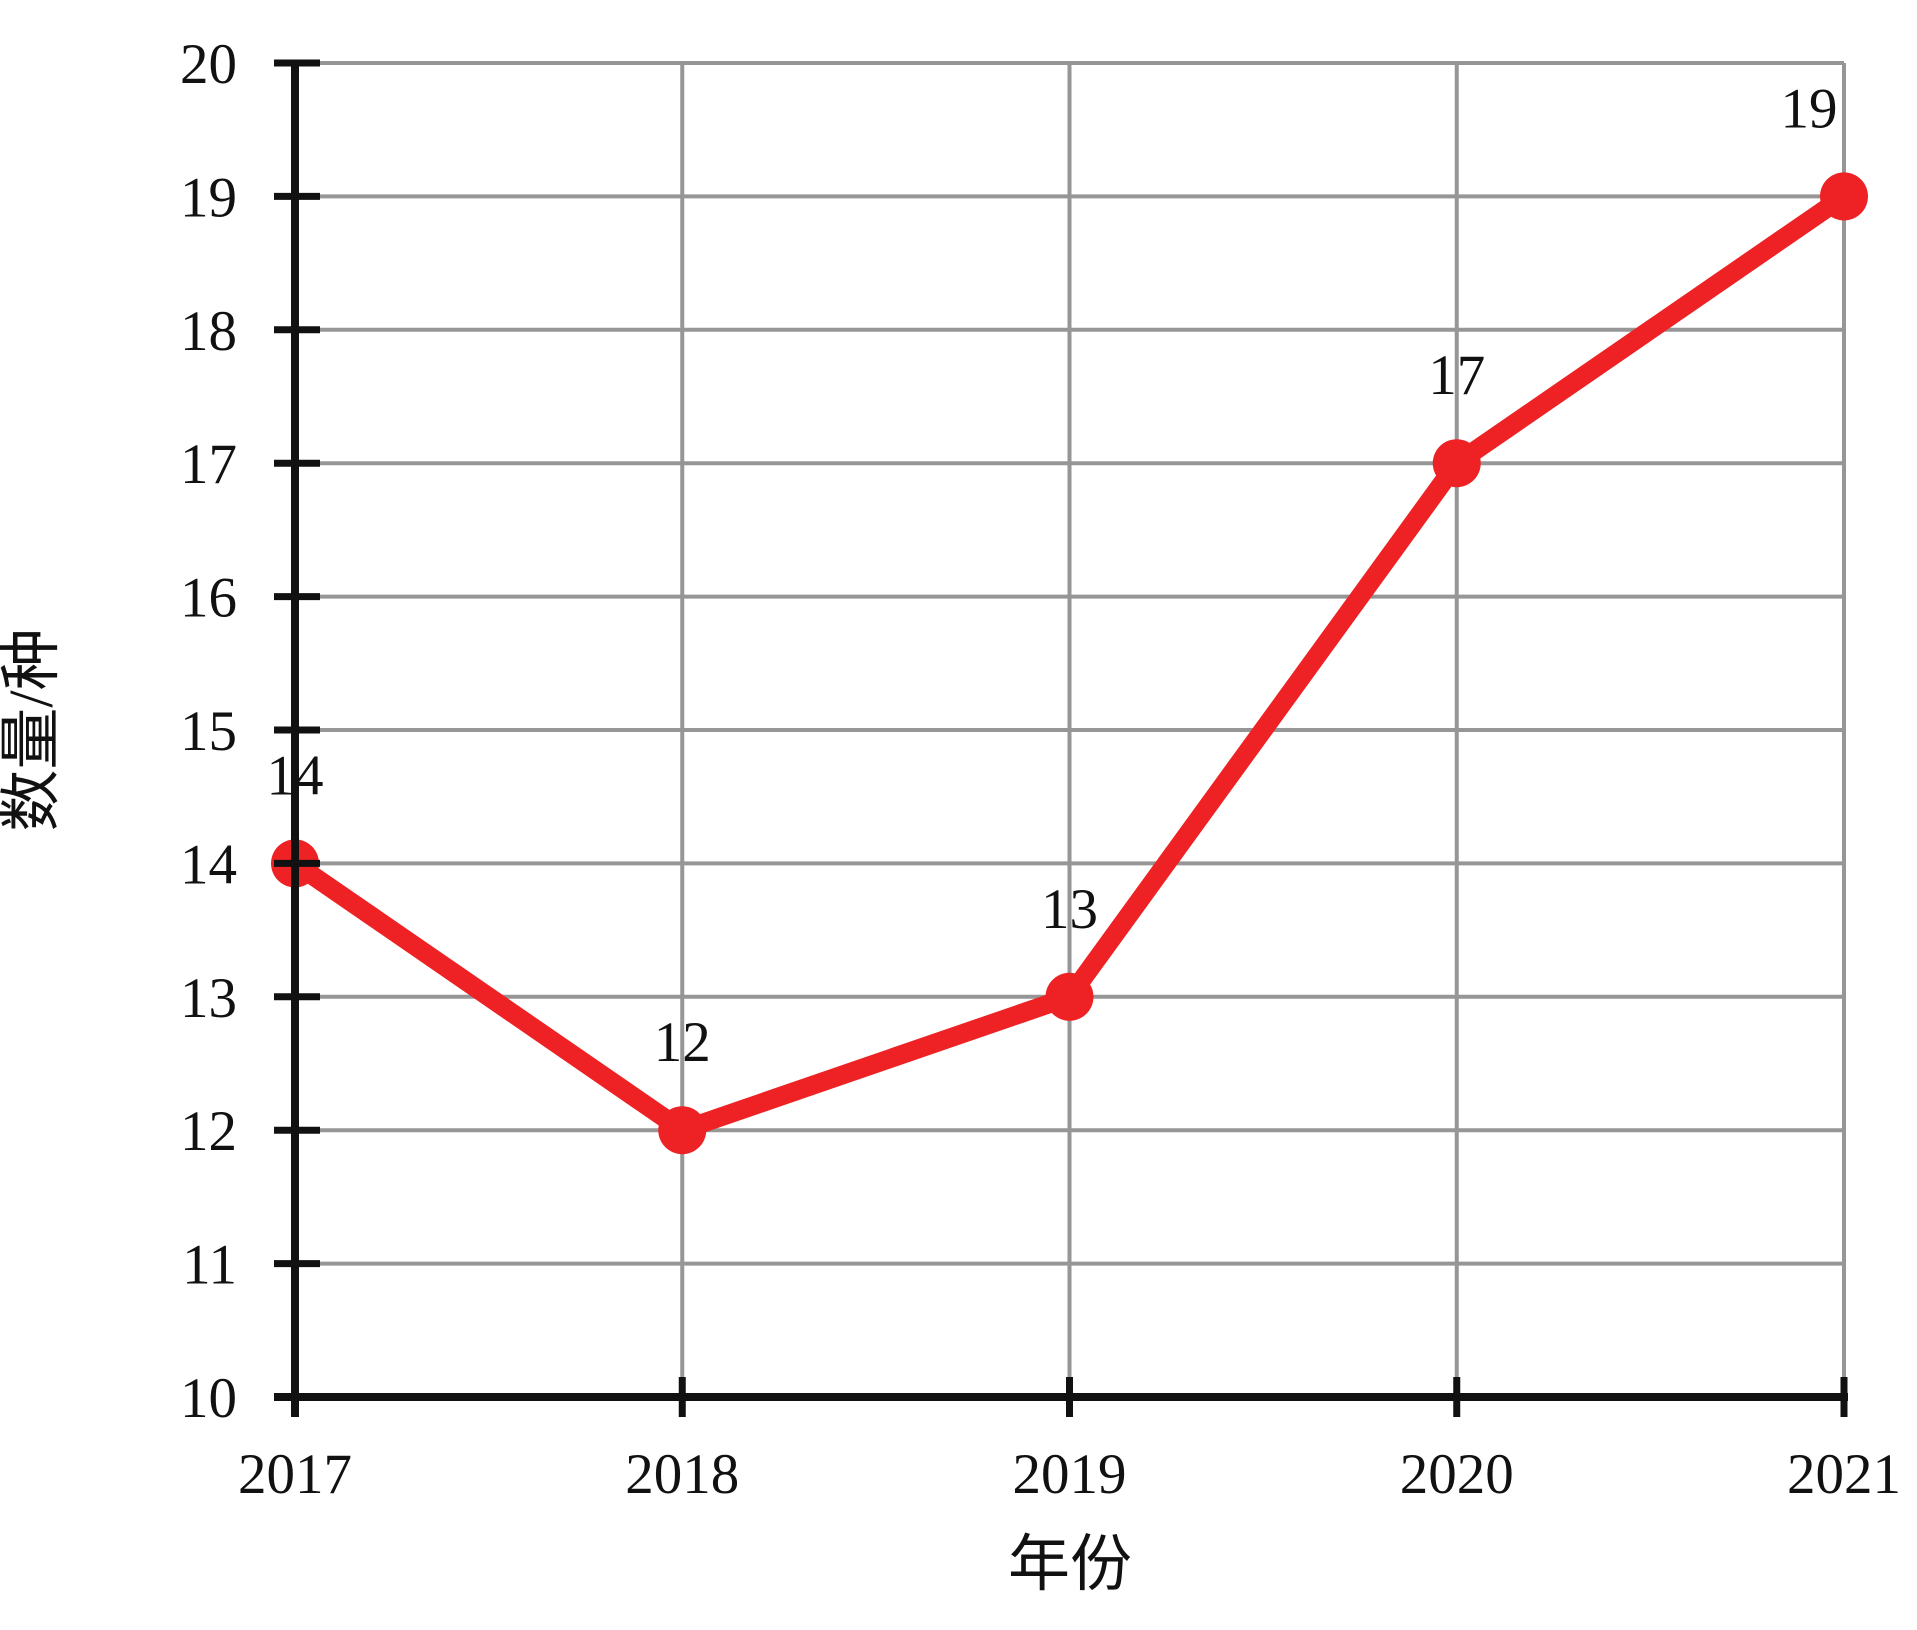 Image resolution: width=1917 pixels, height=1630 pixels. I want to click on x-tick-label: 2020, so click(1457, 1474).